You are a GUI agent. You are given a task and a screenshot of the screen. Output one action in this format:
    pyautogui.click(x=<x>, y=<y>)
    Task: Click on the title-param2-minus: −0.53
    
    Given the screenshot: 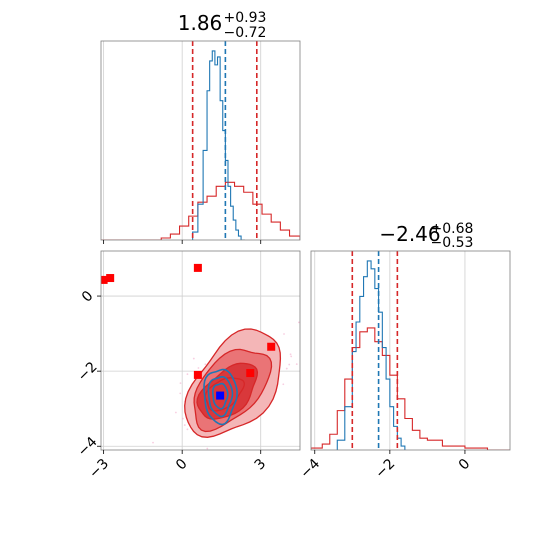 What is the action you would take?
    pyautogui.click(x=452, y=243)
    